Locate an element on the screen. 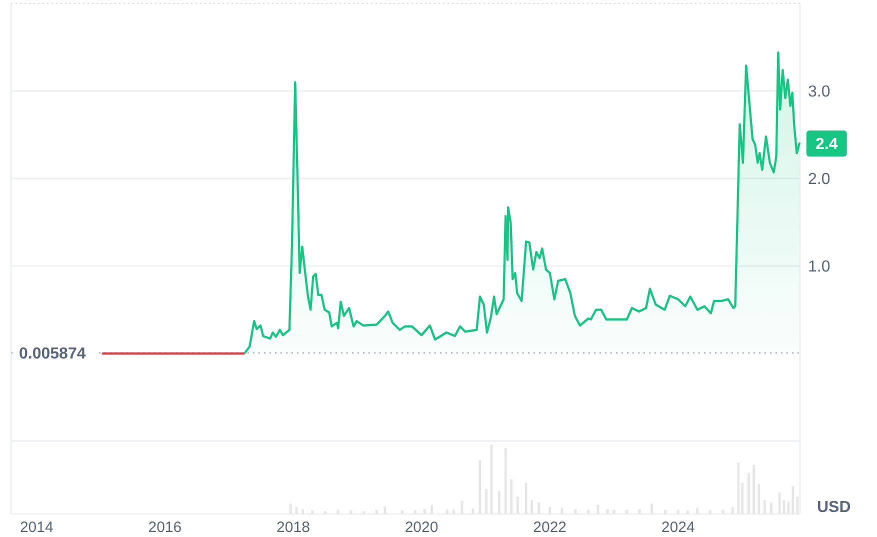 This screenshot has width=877, height=537. y-tick-label: 3.0 is located at coordinates (819, 92).